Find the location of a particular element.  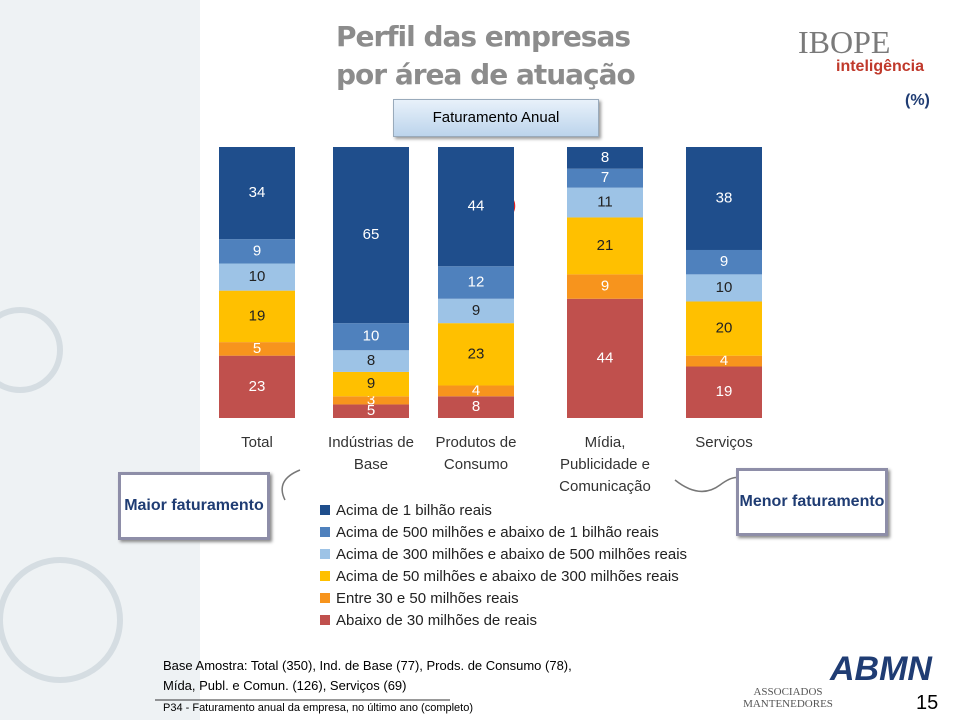

category-label: Total is located at coordinates (257, 442).